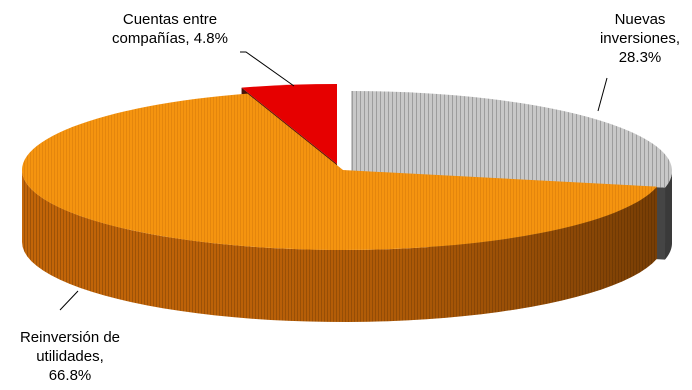 The width and height of the screenshot is (692, 390). What do you see at coordinates (70, 356) in the screenshot?
I see `data-label-2: Reinversión de utilidades, 66.8%` at bounding box center [70, 356].